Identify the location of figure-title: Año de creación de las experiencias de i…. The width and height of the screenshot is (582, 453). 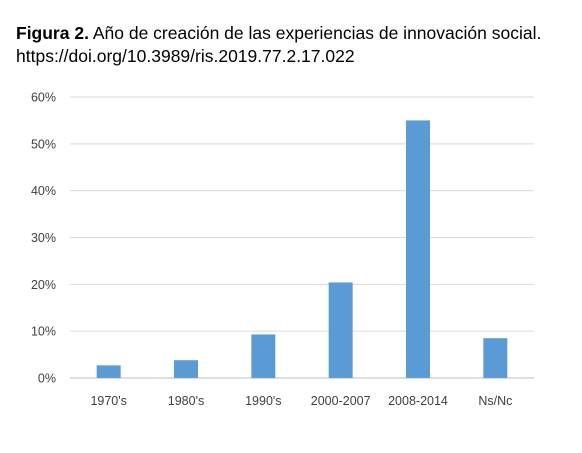
(317, 33).